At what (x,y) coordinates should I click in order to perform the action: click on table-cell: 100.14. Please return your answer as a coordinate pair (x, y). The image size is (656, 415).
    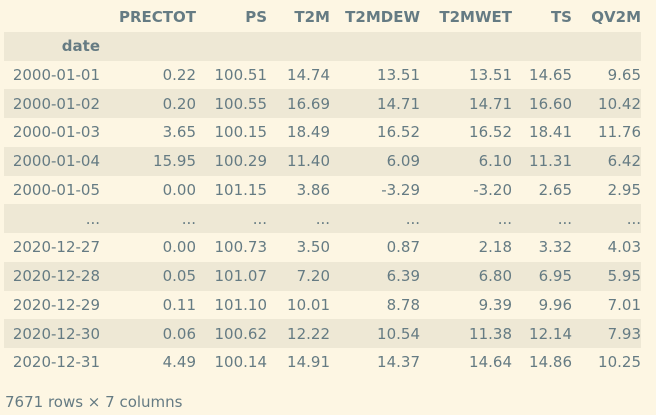
    Looking at the image, I should click on (241, 362).